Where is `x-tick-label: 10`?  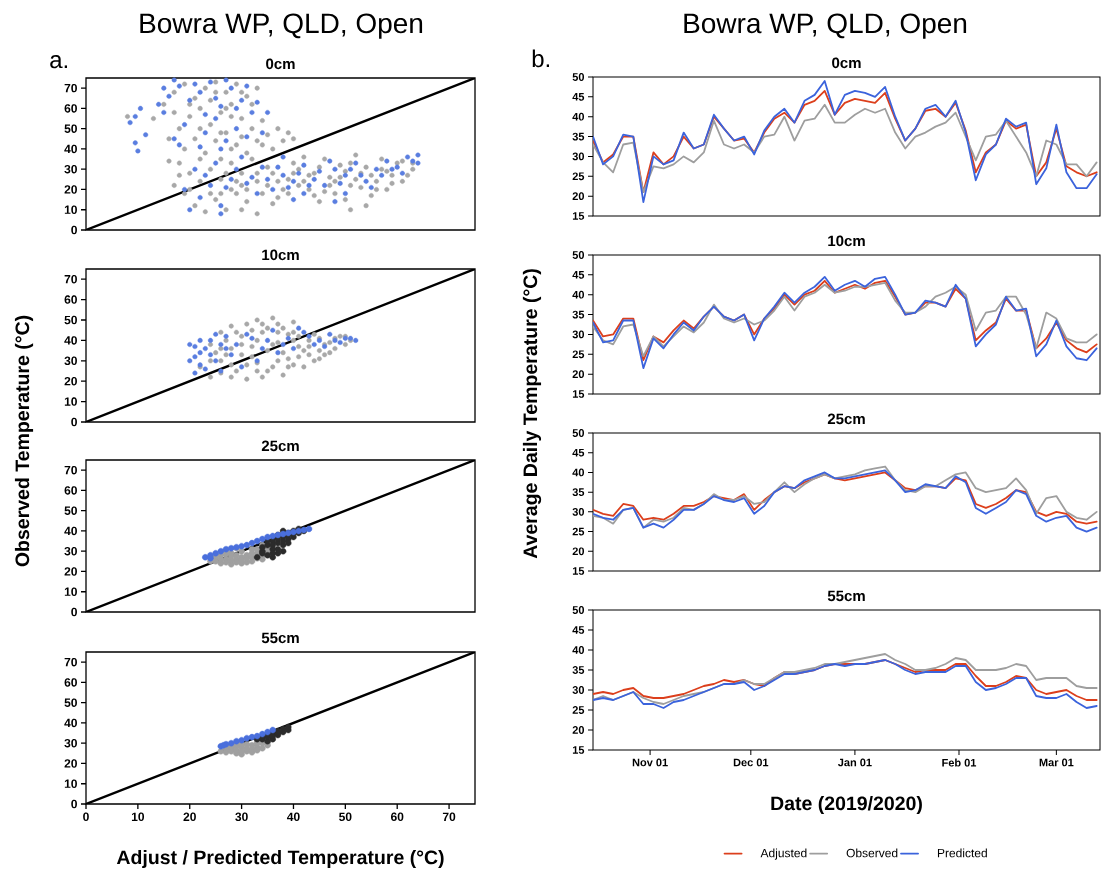 x-tick-label: 10 is located at coordinates (138, 817).